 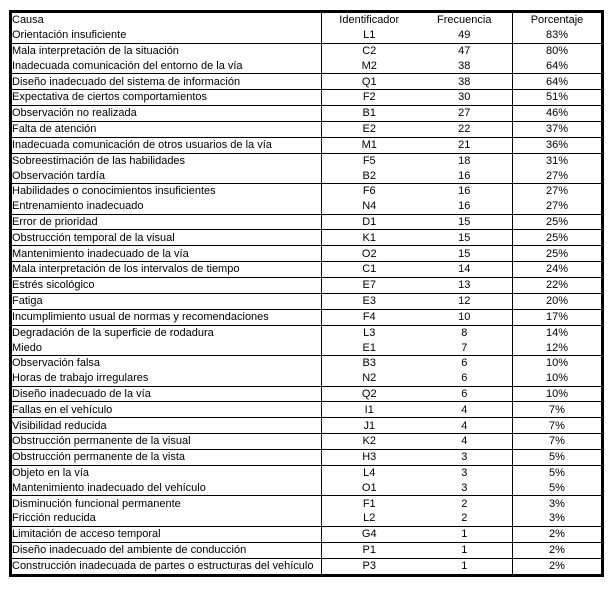 I want to click on cell-causa: Limitación de acceso temporal, so click(x=166, y=534).